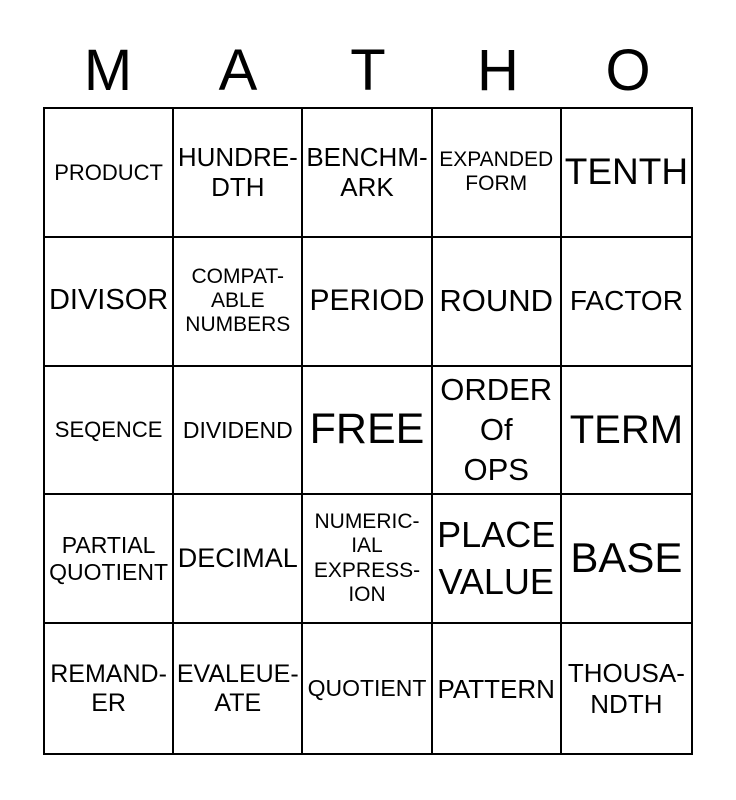 The width and height of the screenshot is (736, 800). What do you see at coordinates (368, 302) in the screenshot?
I see `cell-period: PERIOD` at bounding box center [368, 302].